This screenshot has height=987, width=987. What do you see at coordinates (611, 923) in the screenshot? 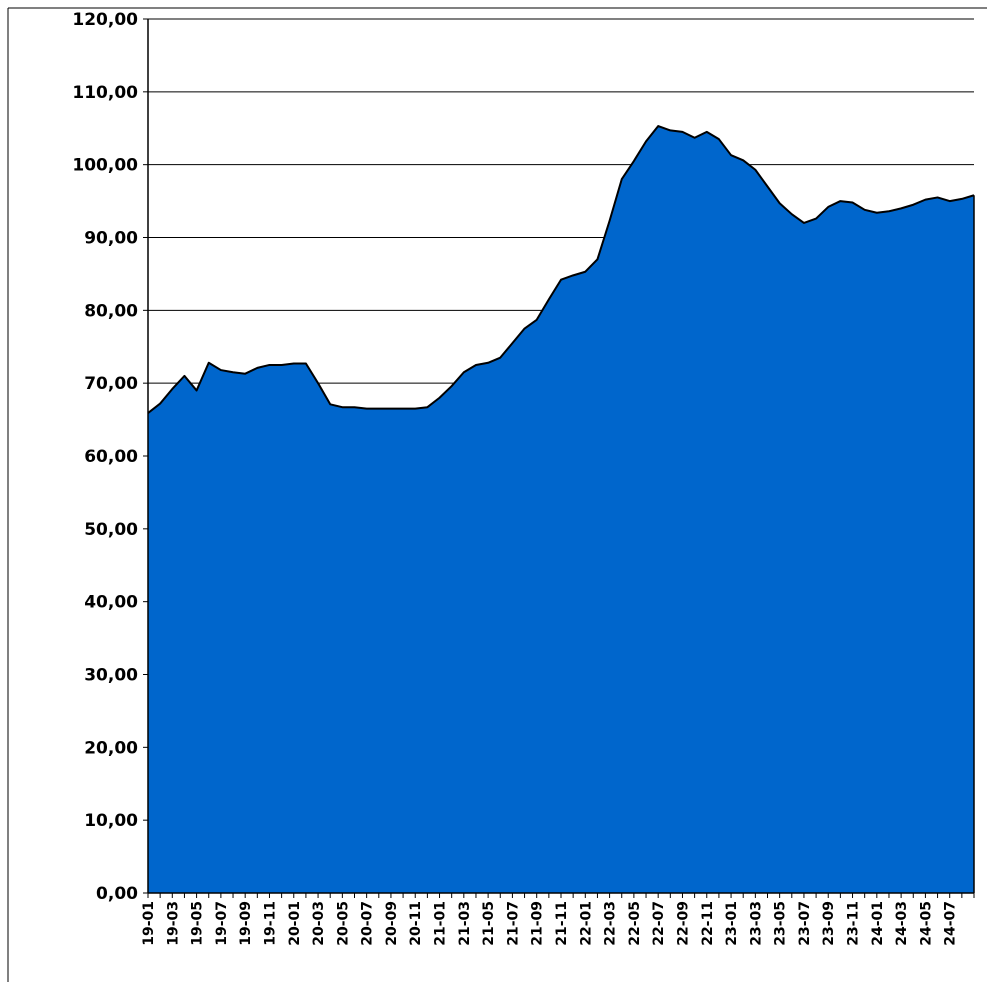
I see `x-tick-label: 22-03` at bounding box center [611, 923].